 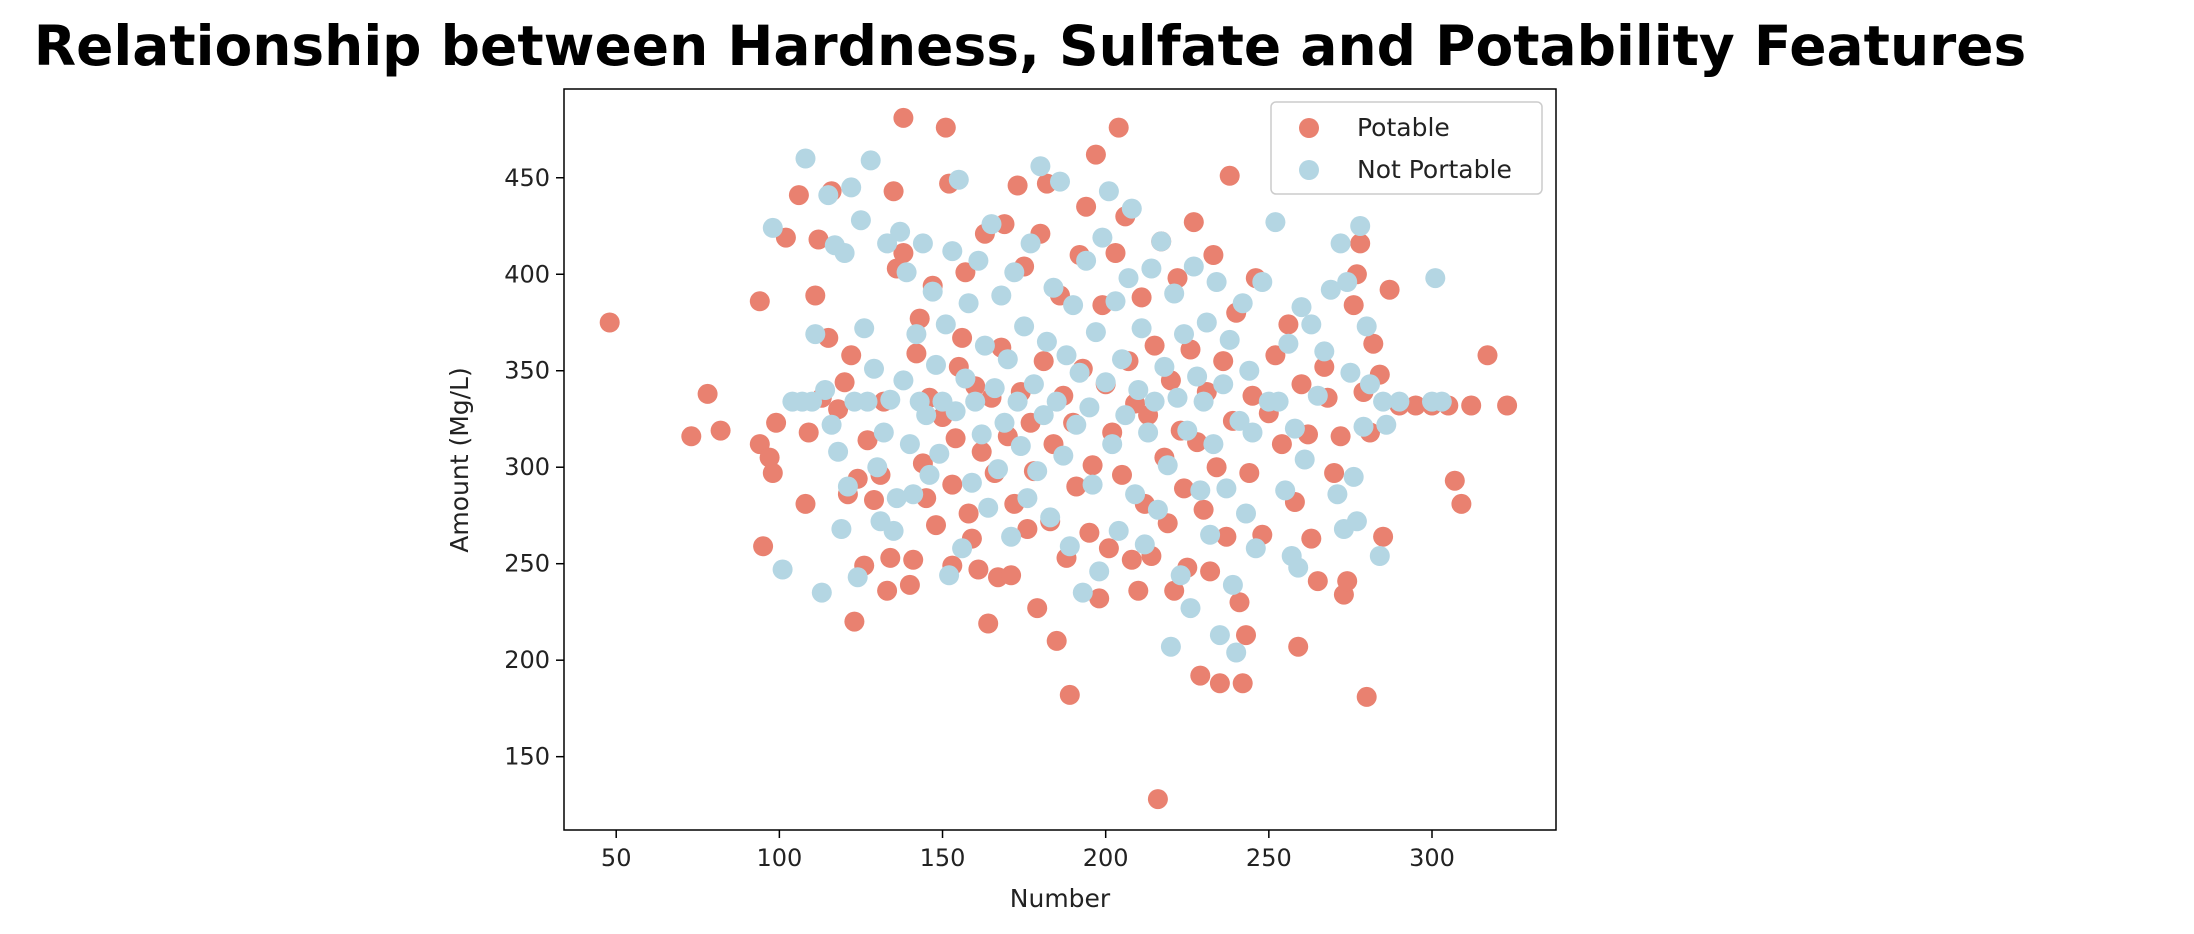 I want to click on x-tick-label: 200, so click(x=1106, y=858).